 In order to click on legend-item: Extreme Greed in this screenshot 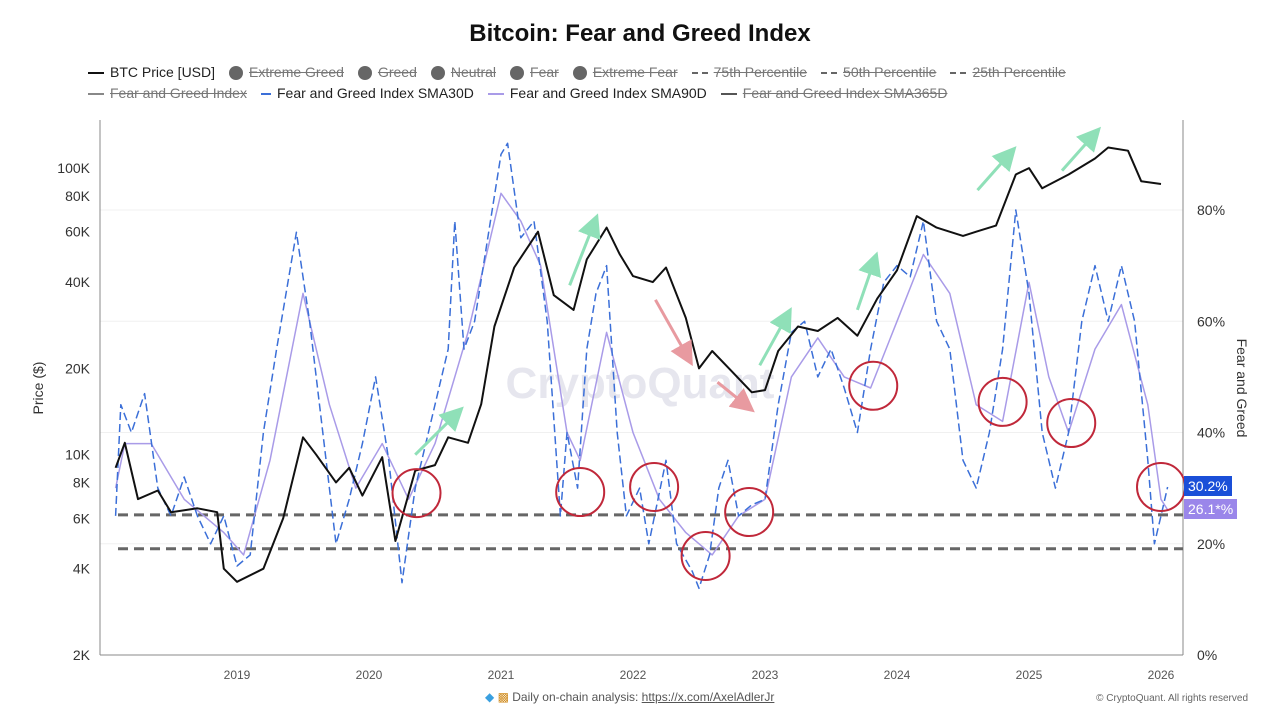, I will do `click(286, 72)`.